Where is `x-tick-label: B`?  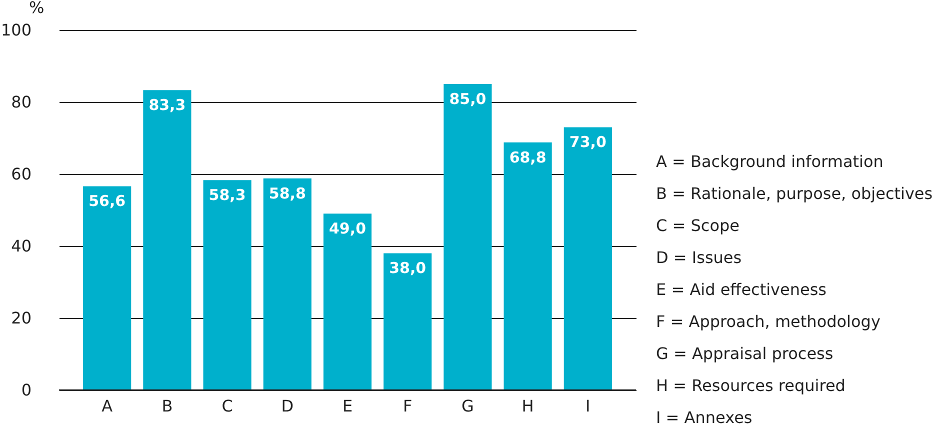
x-tick-label: B is located at coordinates (167, 406).